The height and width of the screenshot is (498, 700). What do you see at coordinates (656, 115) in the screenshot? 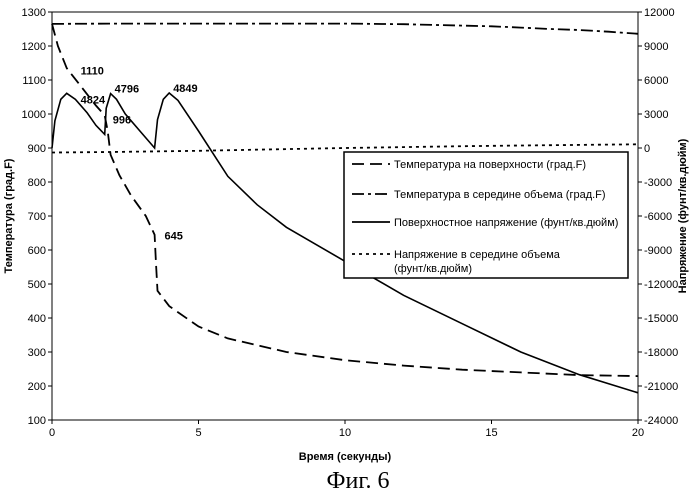
I see `right-tick-label: 3000` at bounding box center [656, 115].